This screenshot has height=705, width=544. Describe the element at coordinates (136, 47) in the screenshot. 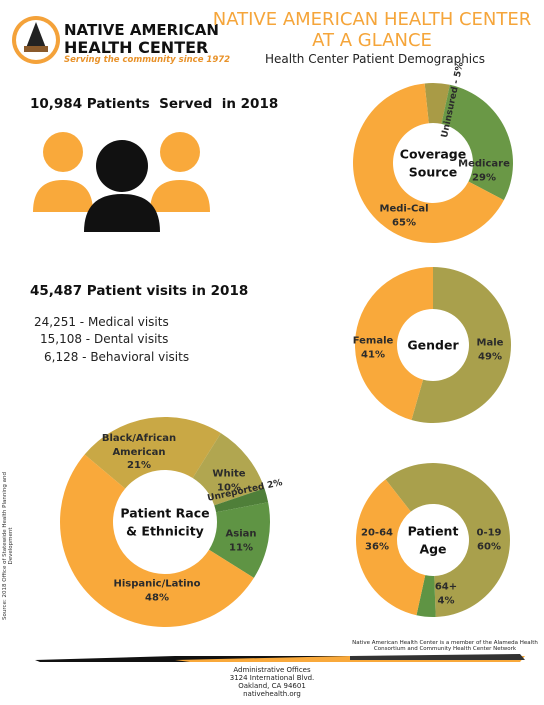

I see `logo-line: HEALTH CENTER` at that location.